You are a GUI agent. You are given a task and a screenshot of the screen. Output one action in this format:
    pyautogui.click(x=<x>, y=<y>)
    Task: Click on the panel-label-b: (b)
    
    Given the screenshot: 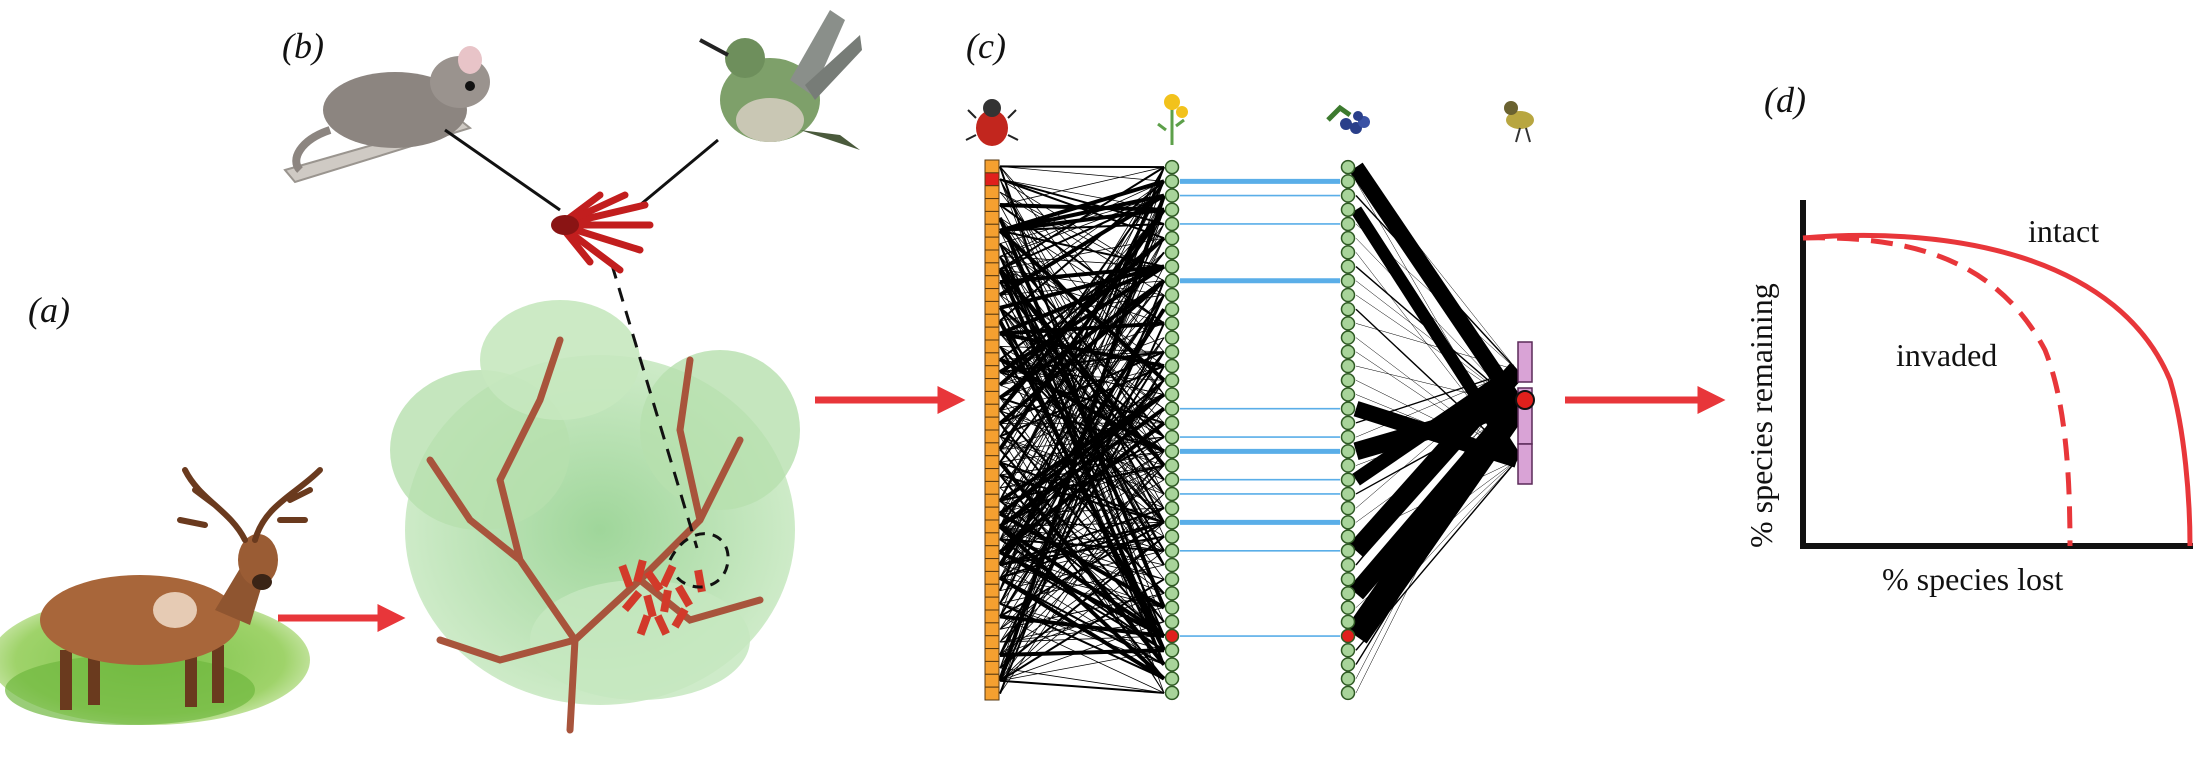 What is the action you would take?
    pyautogui.click(x=303, y=46)
    